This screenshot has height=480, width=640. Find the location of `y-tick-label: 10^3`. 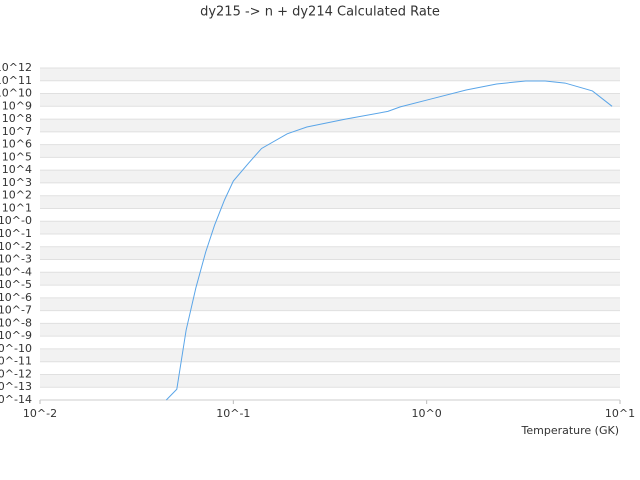

y-tick-label: 10^3 is located at coordinates (17, 182).